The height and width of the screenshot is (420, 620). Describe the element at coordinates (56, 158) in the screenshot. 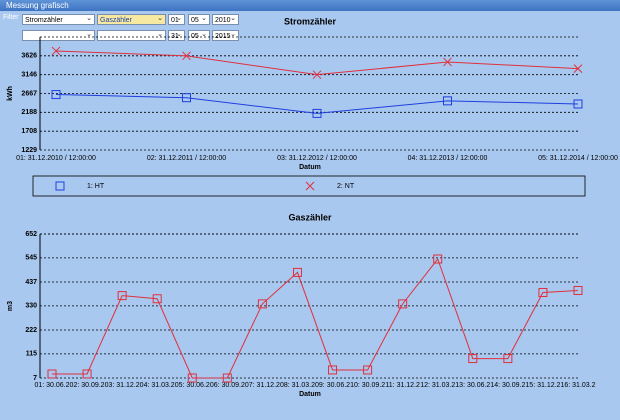

I see `x-tick-label: 01: 31.12.2010 / 12:00:00` at that location.